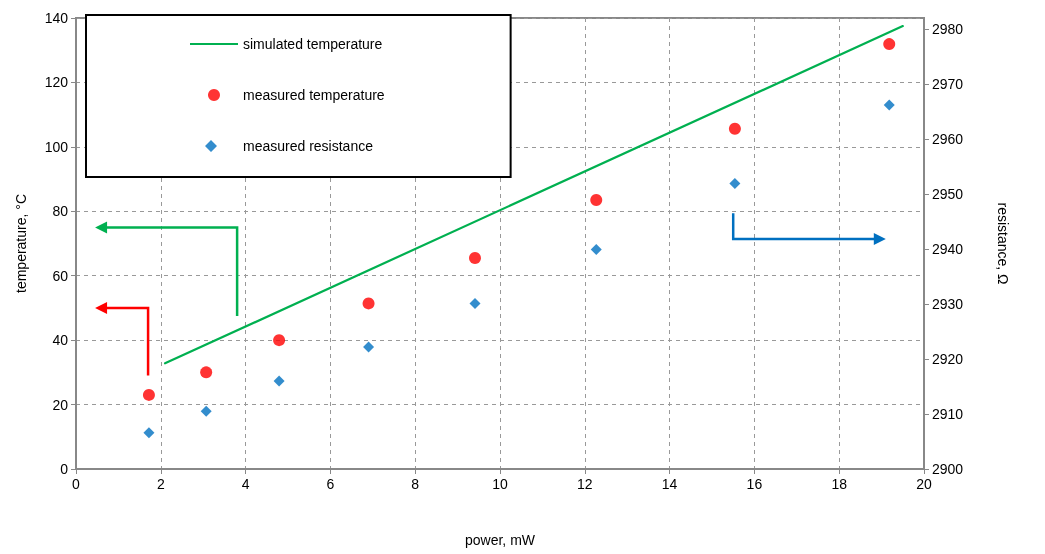  I want to click on y-axis-title: temperature, °C, so click(21, 243).